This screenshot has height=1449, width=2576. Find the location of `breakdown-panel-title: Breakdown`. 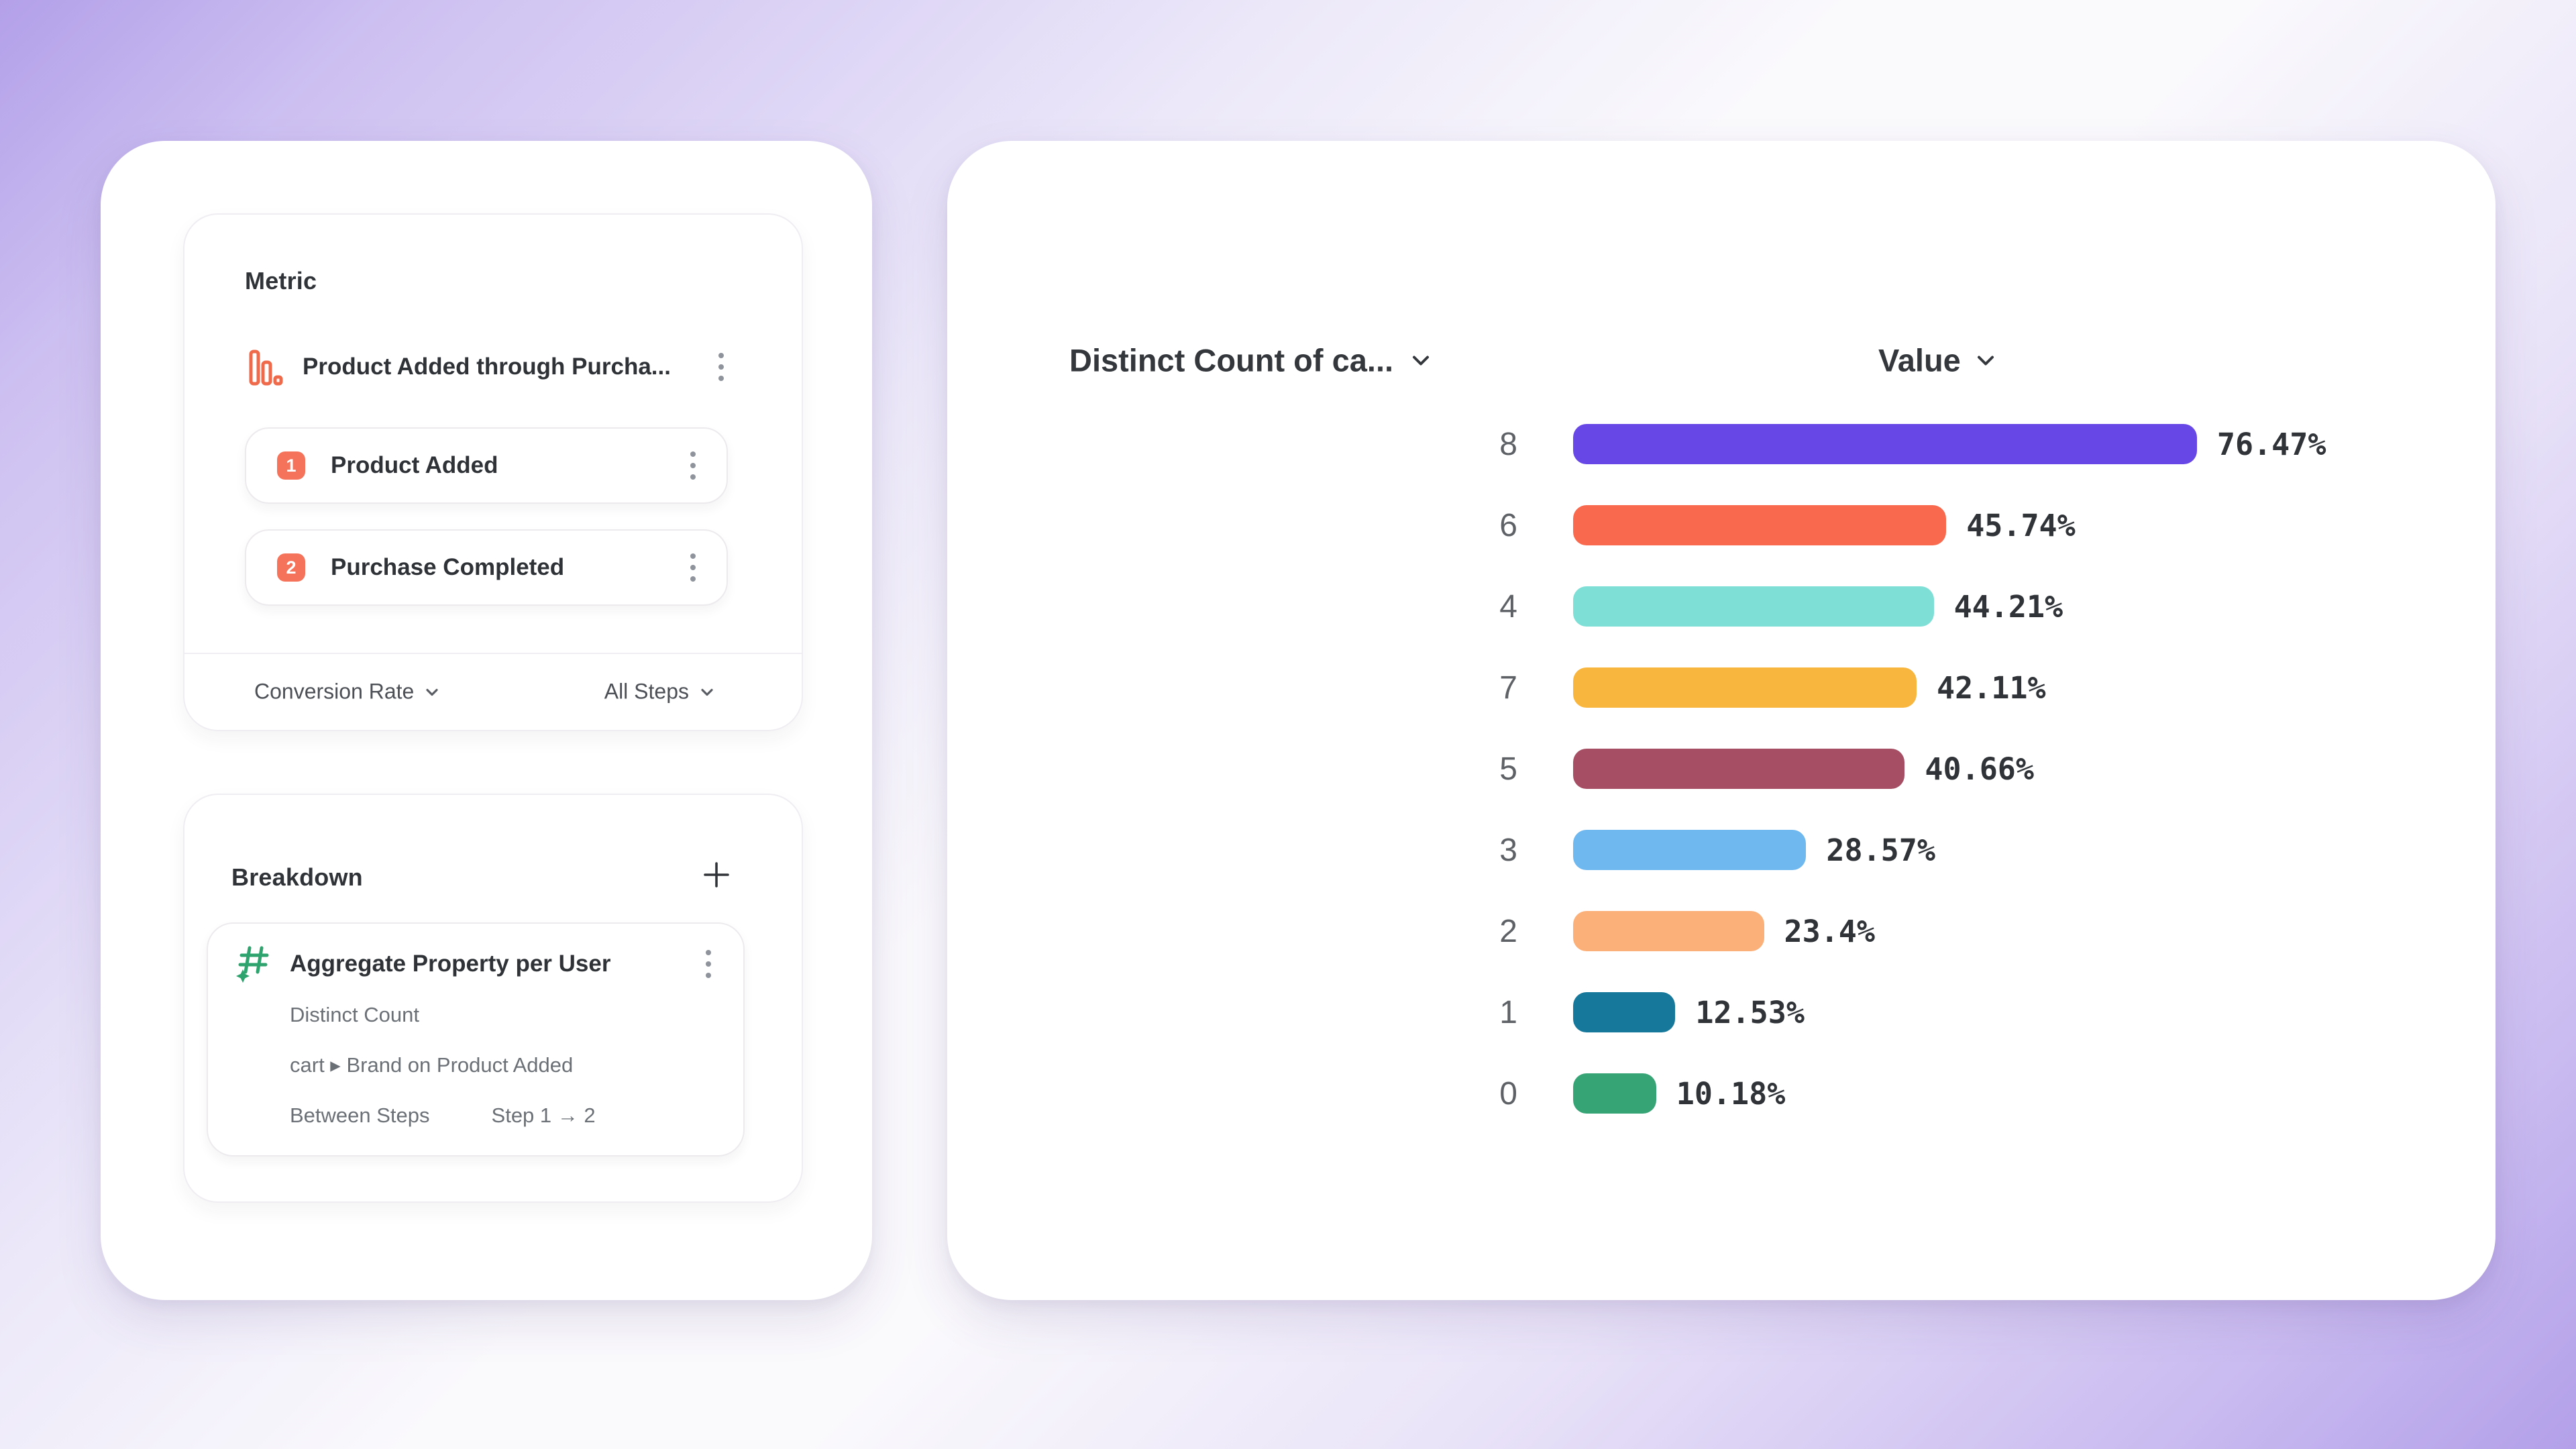

breakdown-panel-title: Breakdown is located at coordinates (297, 877).